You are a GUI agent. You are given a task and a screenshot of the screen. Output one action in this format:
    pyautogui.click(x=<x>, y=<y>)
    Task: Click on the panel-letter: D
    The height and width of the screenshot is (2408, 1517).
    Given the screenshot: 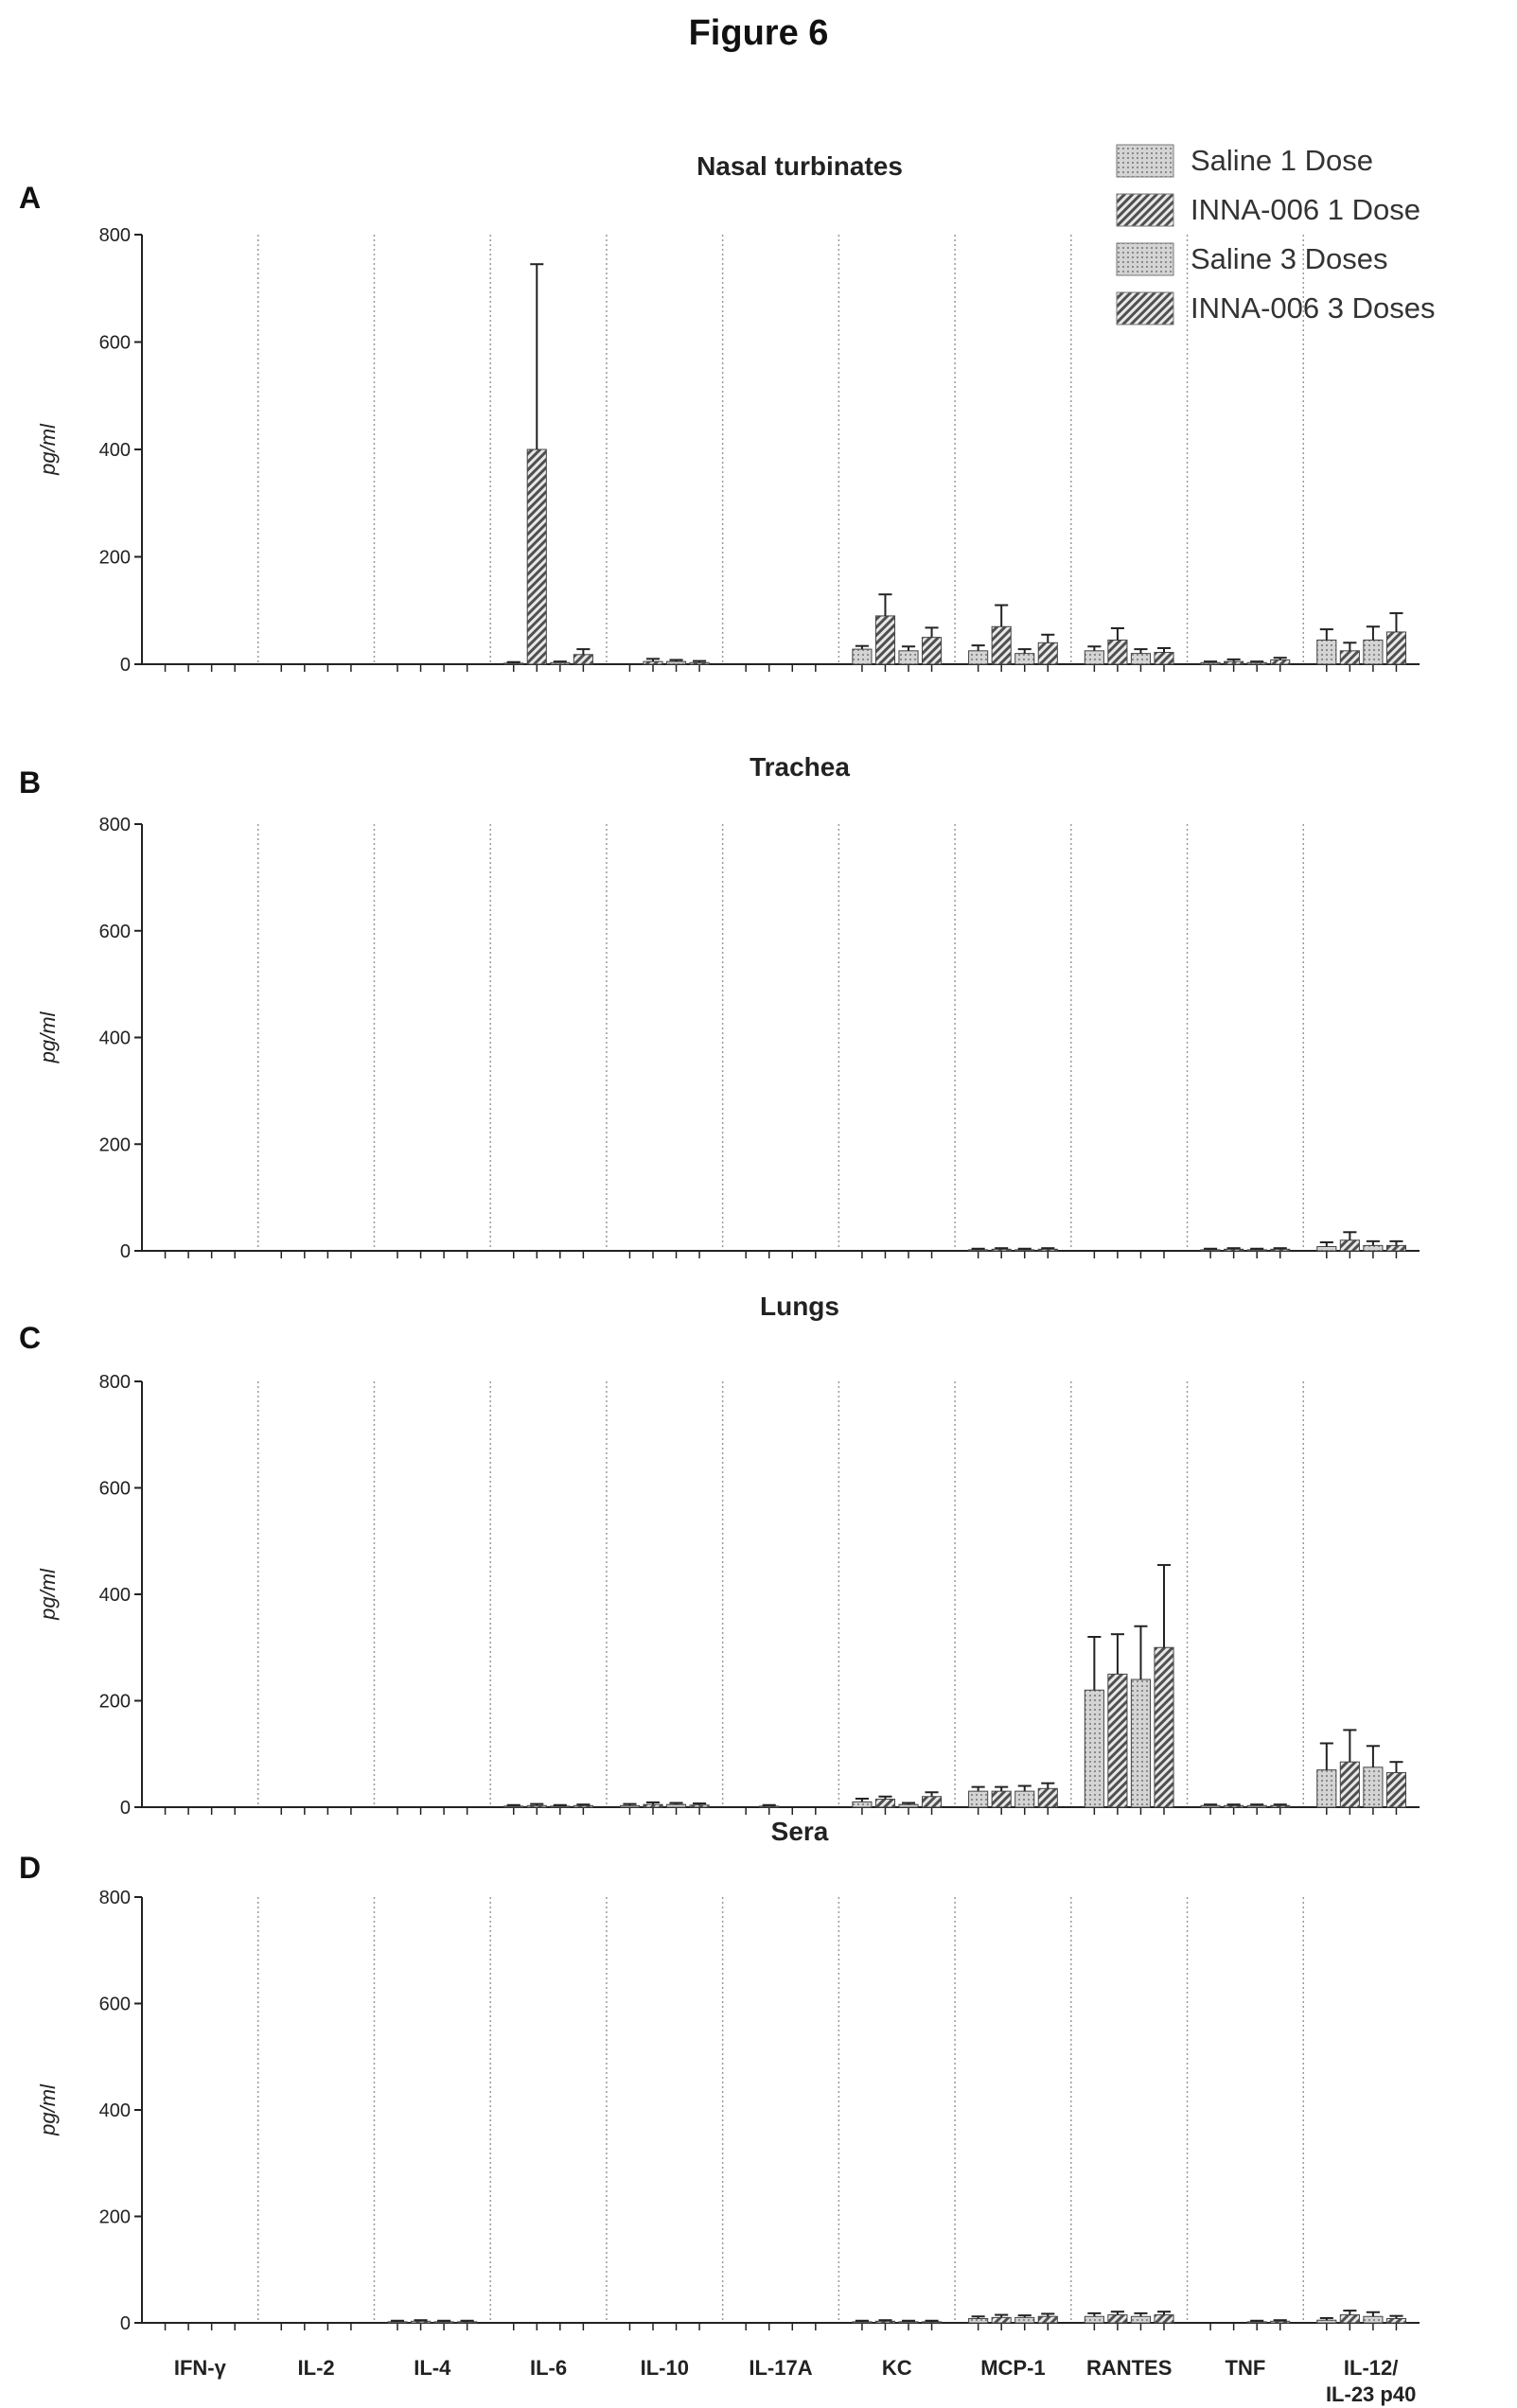 What is the action you would take?
    pyautogui.click(x=30, y=1868)
    